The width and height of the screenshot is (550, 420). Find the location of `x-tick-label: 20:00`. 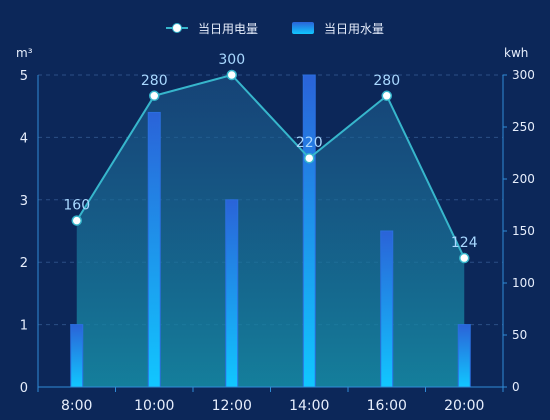

x-tick-label: 20:00 is located at coordinates (464, 406).